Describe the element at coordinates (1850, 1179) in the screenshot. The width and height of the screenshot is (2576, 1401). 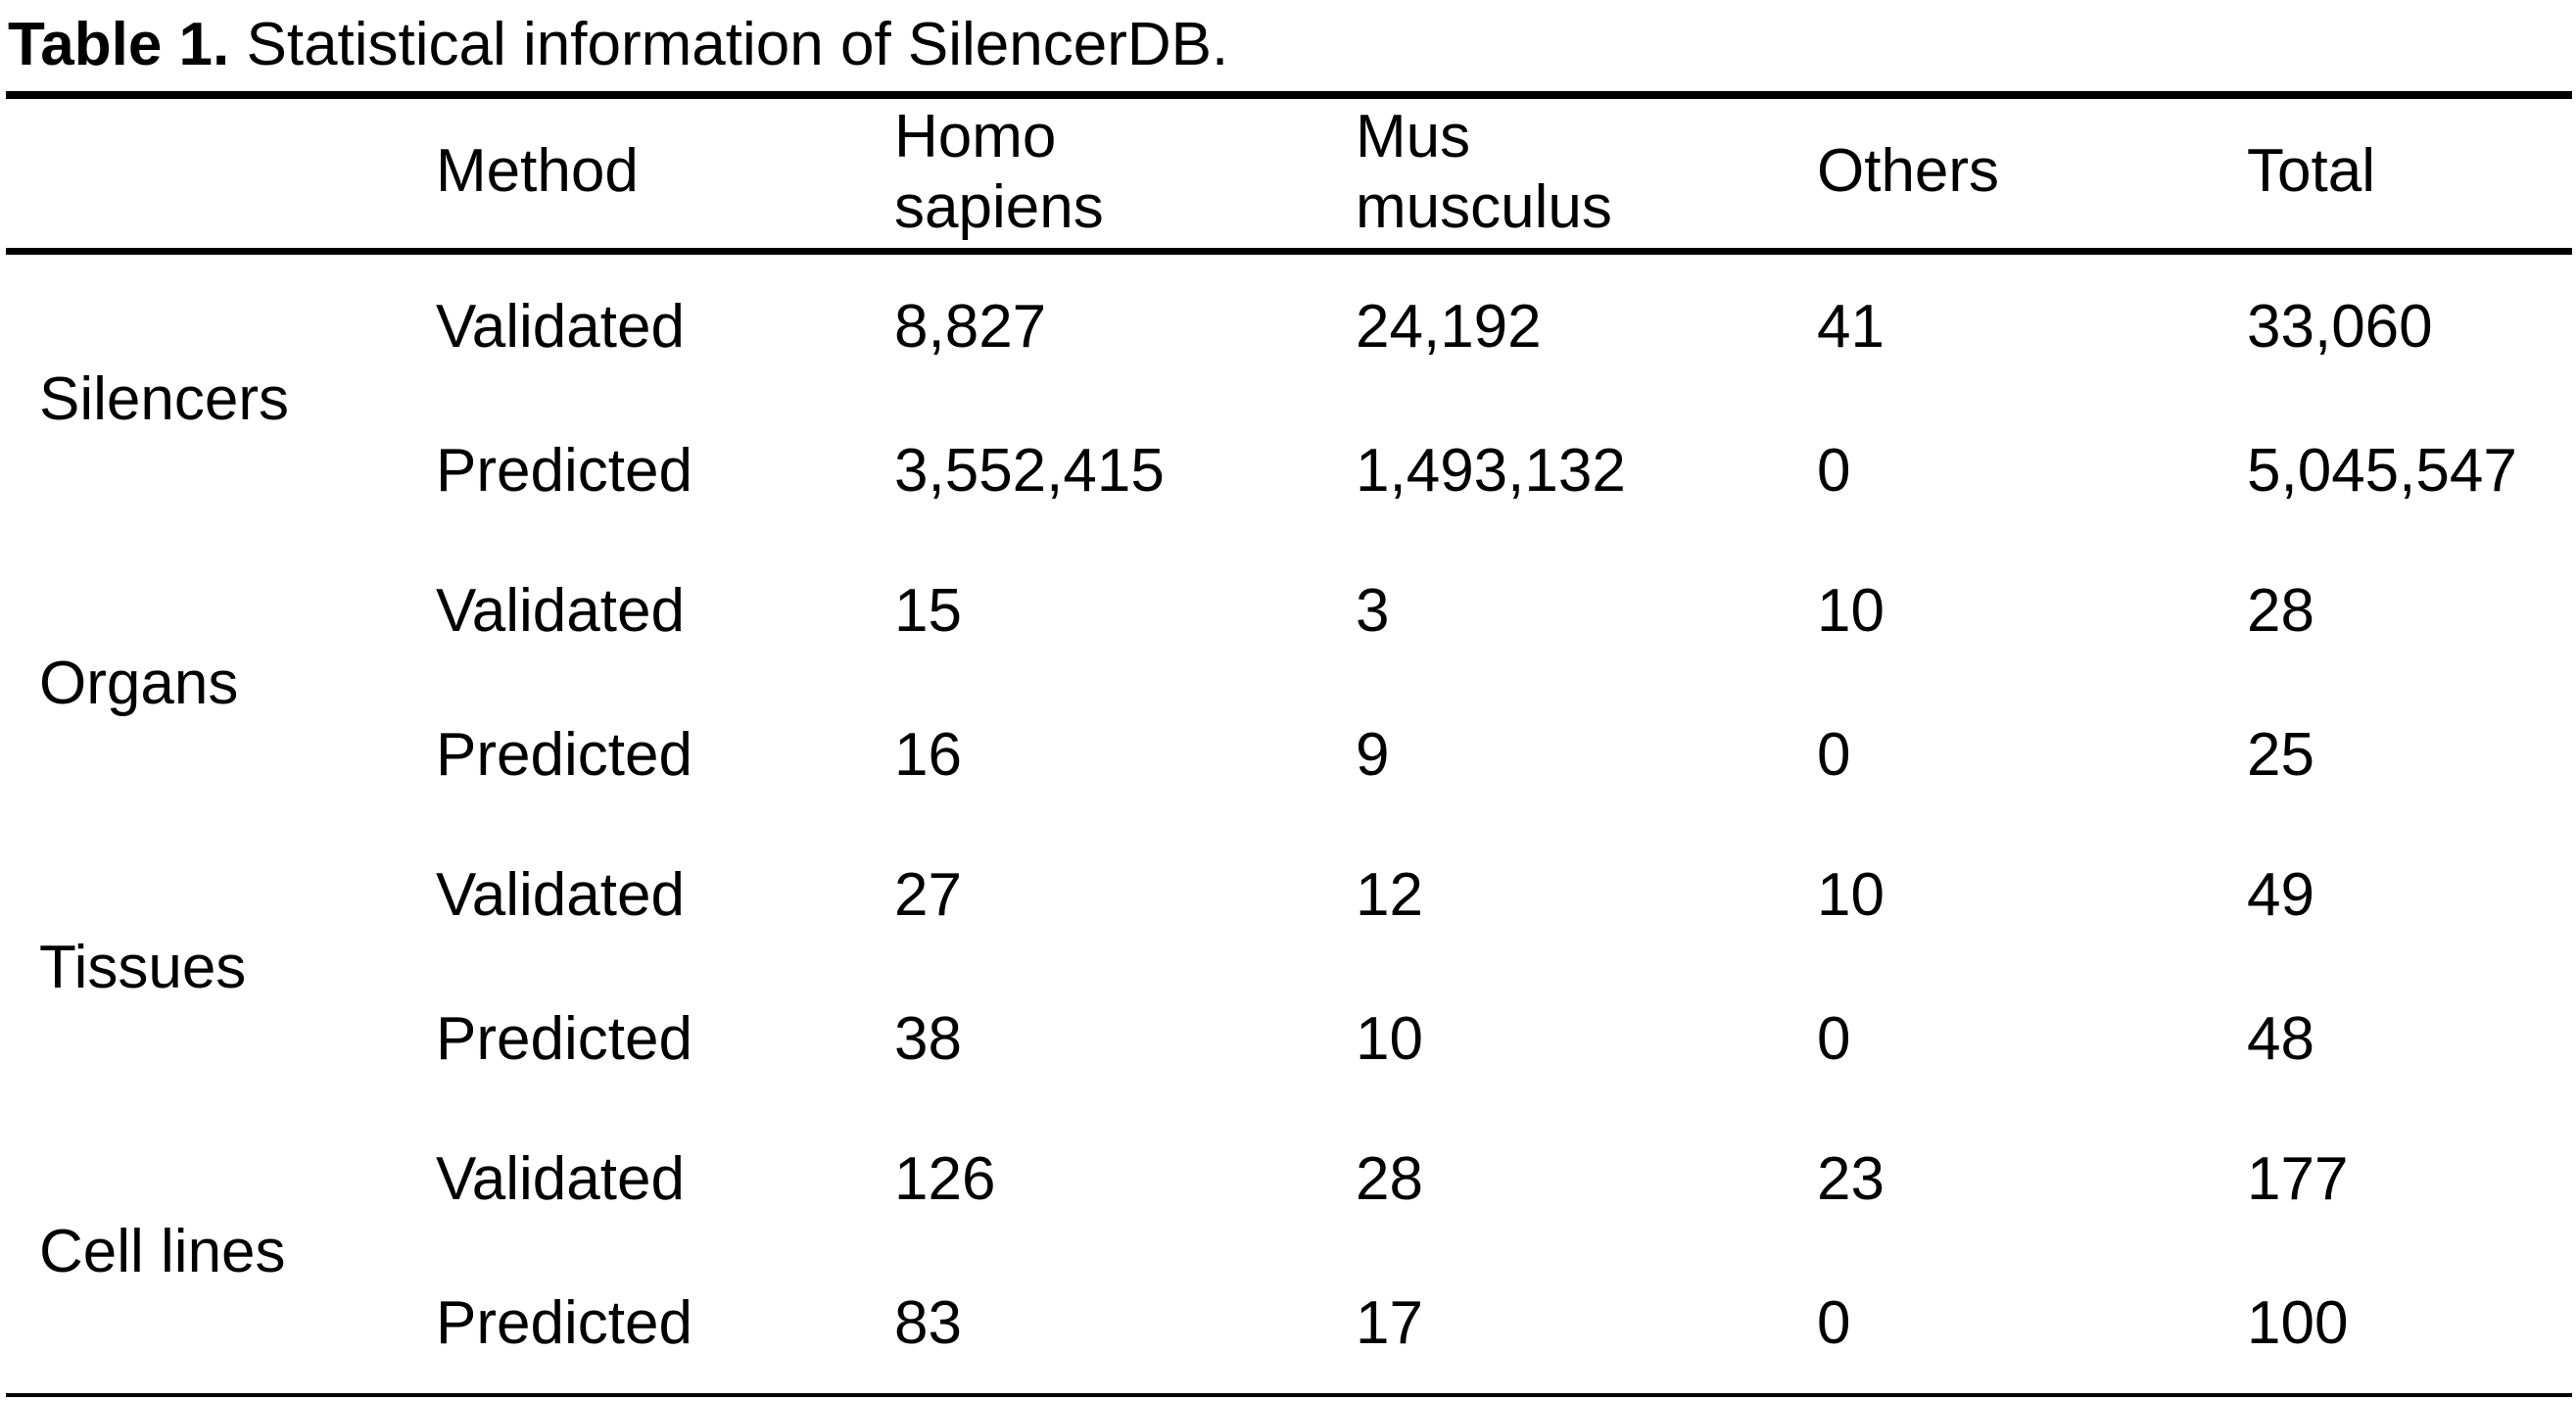
I see `cell-others: 23` at that location.